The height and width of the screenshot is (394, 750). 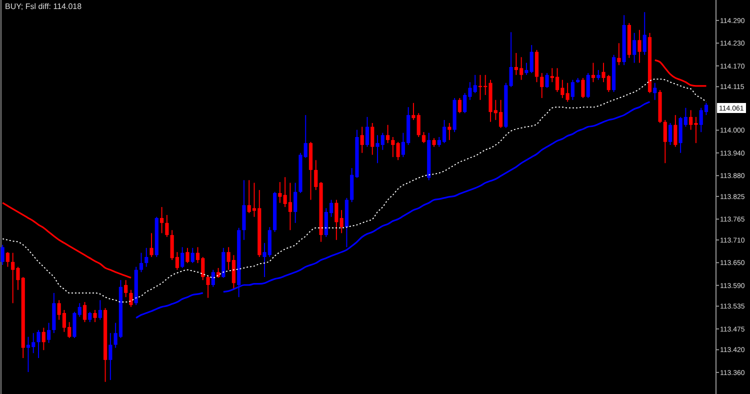 What do you see at coordinates (43, 6) in the screenshot?
I see `chart-title: BUY; Fsl diff: 114.018` at bounding box center [43, 6].